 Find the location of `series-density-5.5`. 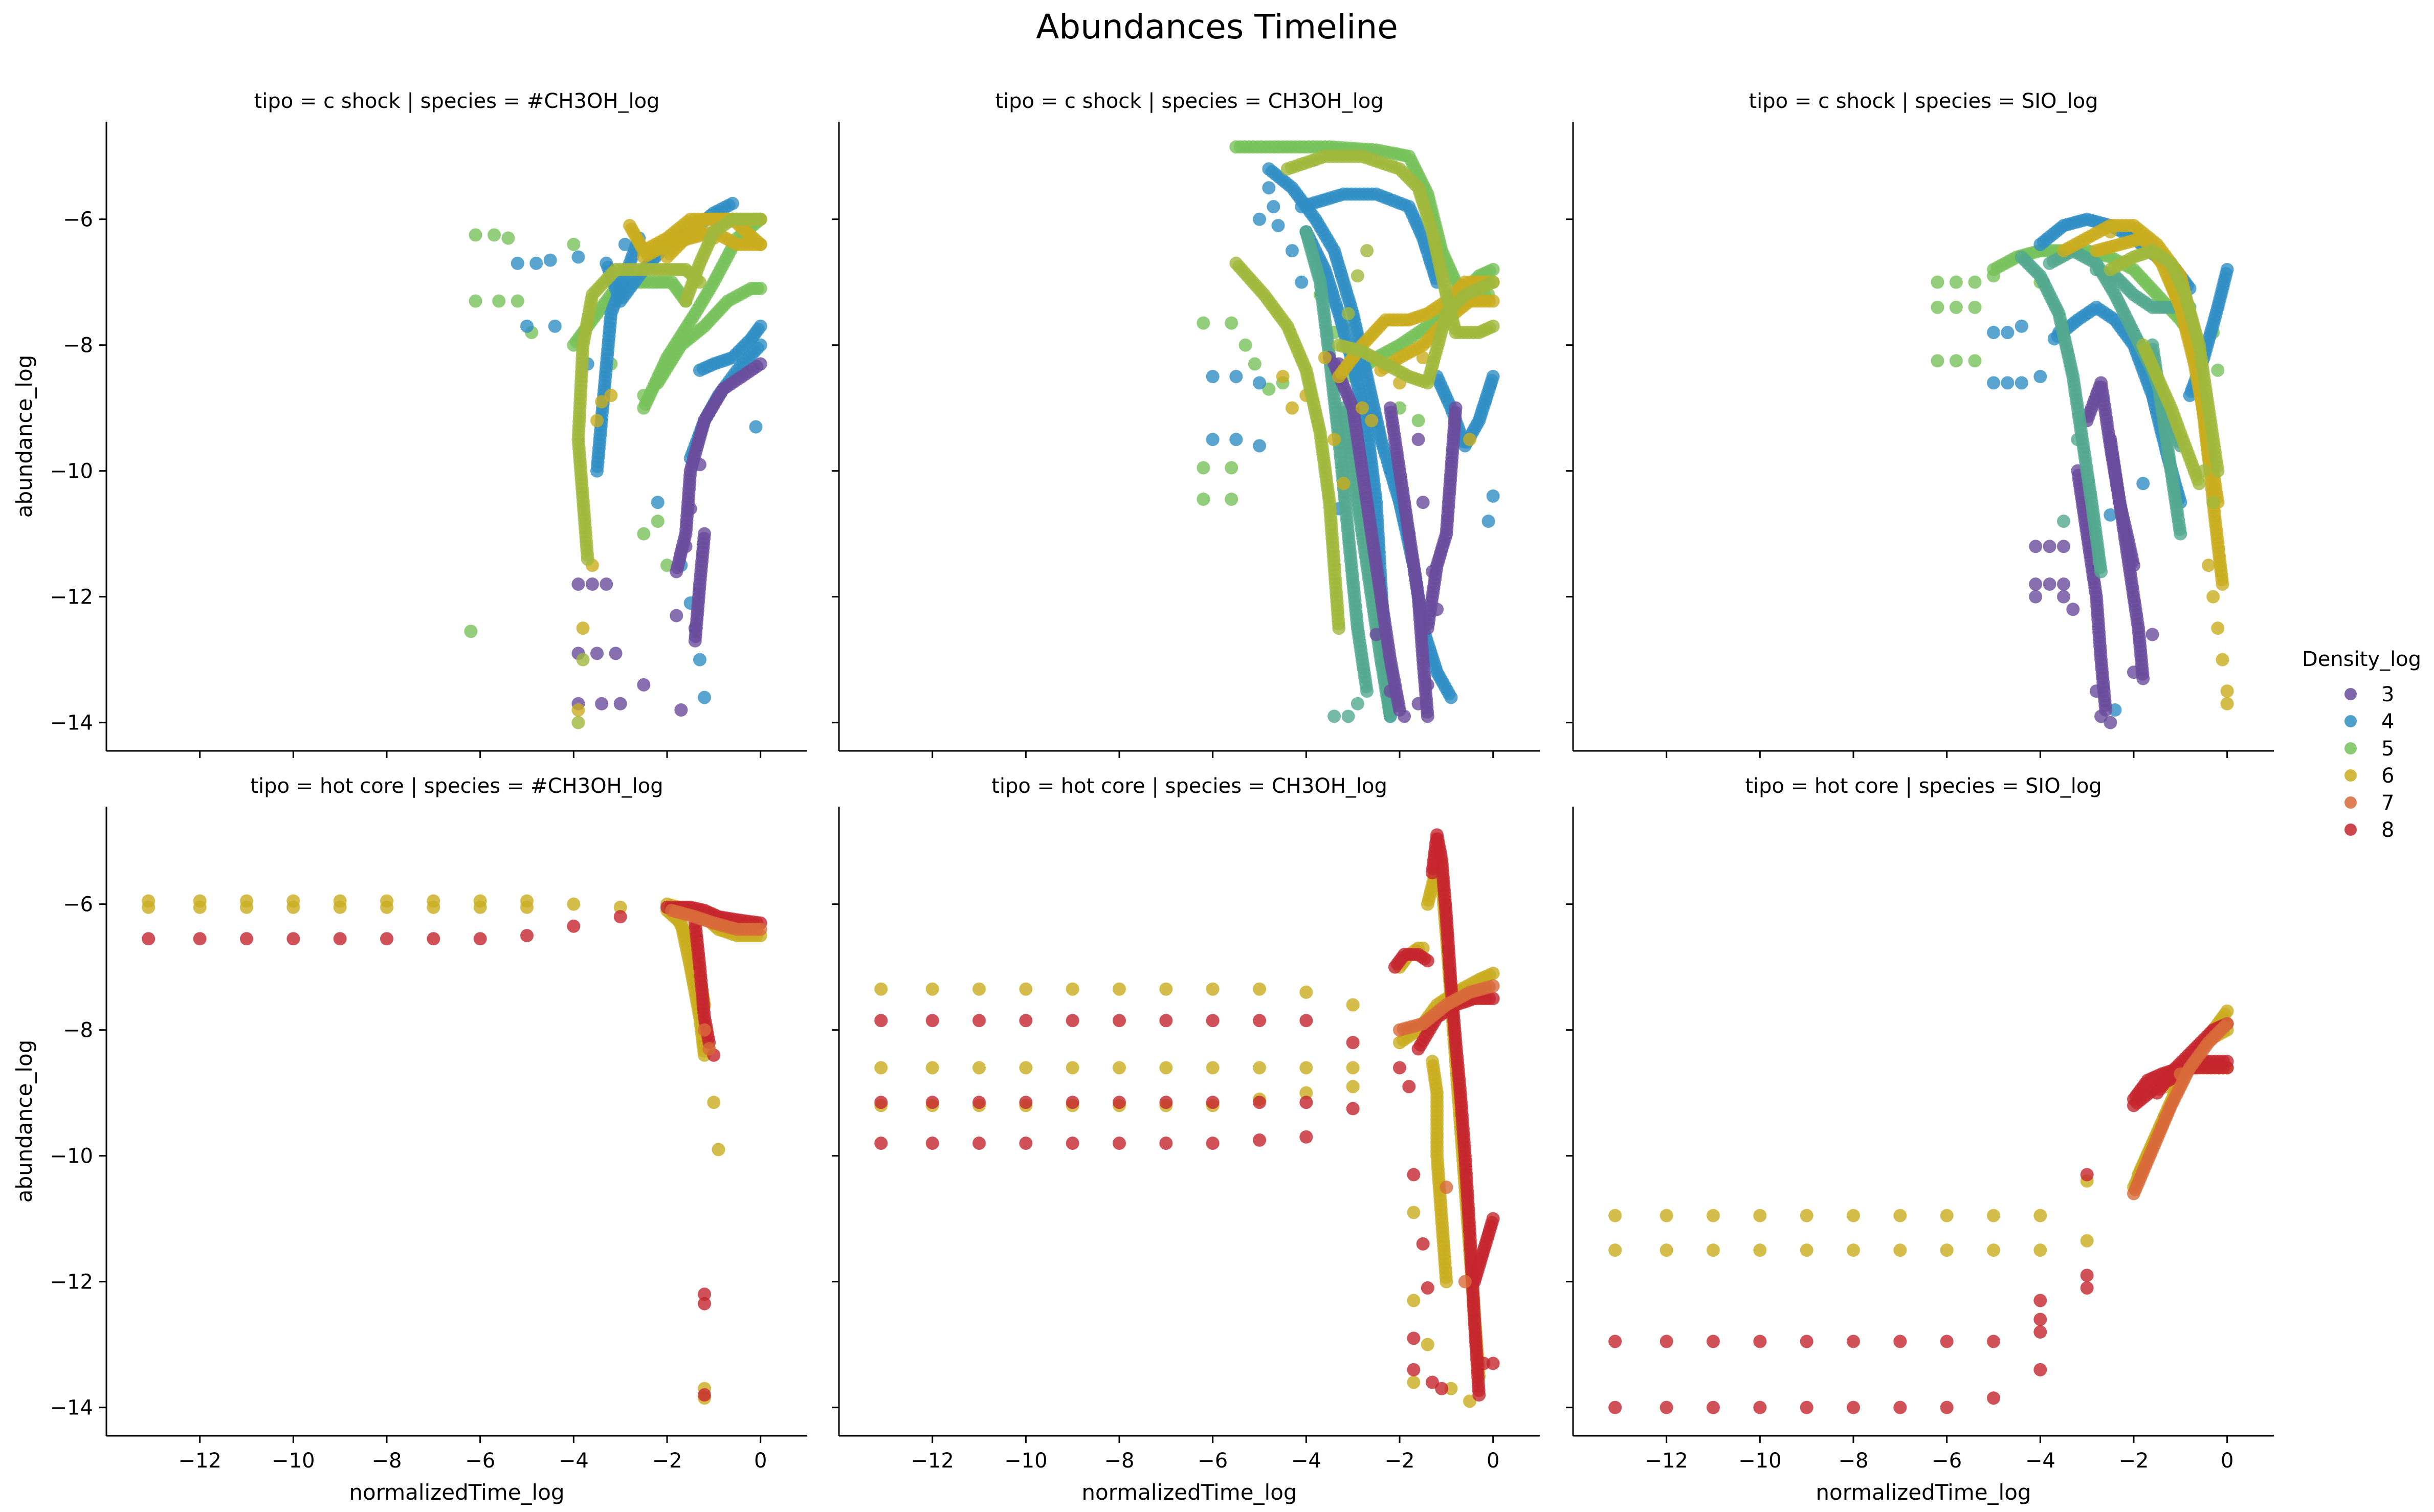

series-density-5.5 is located at coordinates (2164, 376).